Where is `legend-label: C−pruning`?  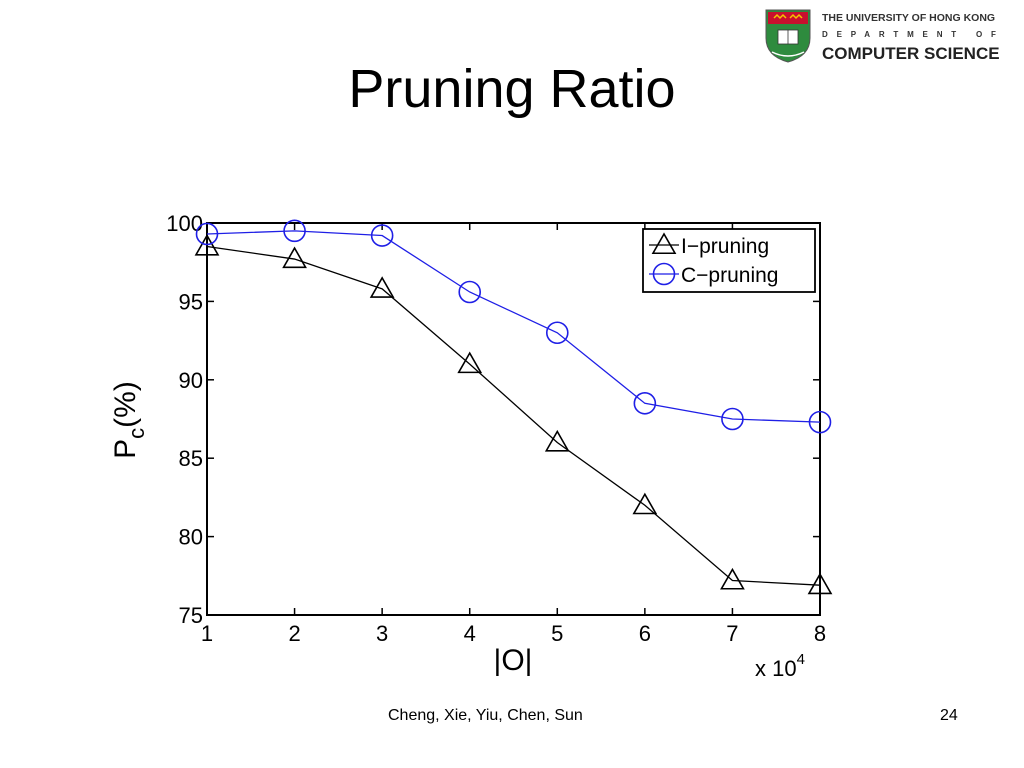
legend-label: C−pruning is located at coordinates (729, 275).